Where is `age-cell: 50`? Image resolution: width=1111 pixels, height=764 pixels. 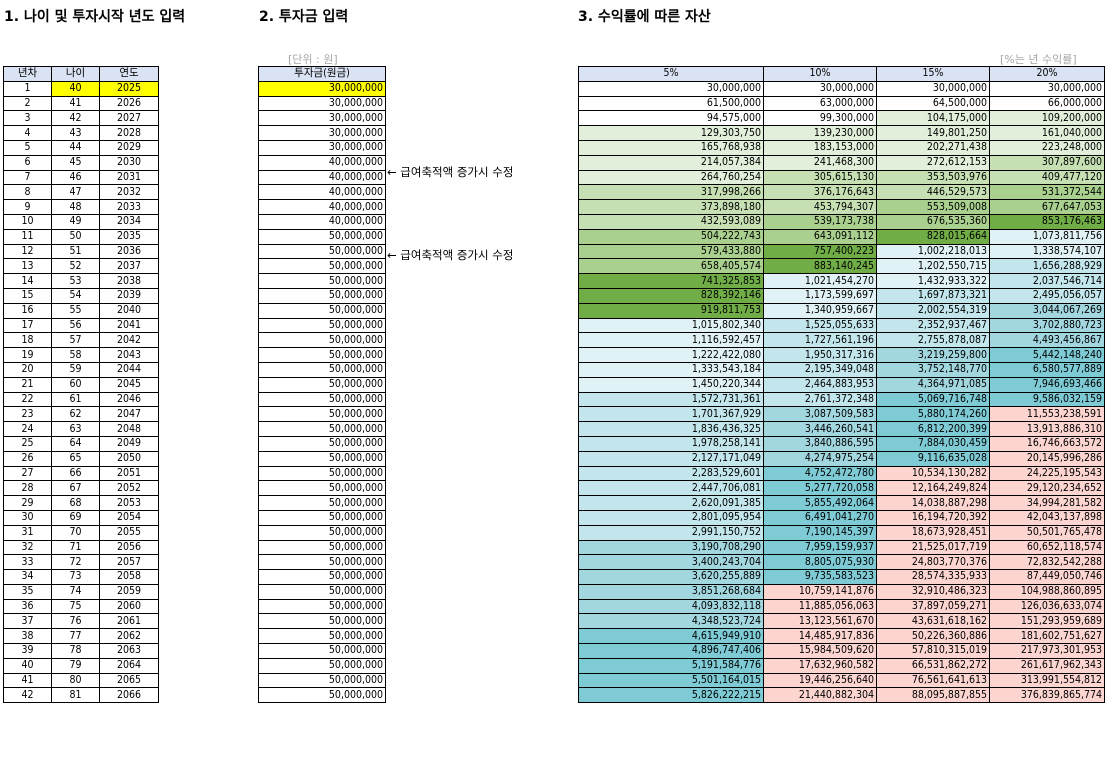 age-cell: 50 is located at coordinates (75, 236).